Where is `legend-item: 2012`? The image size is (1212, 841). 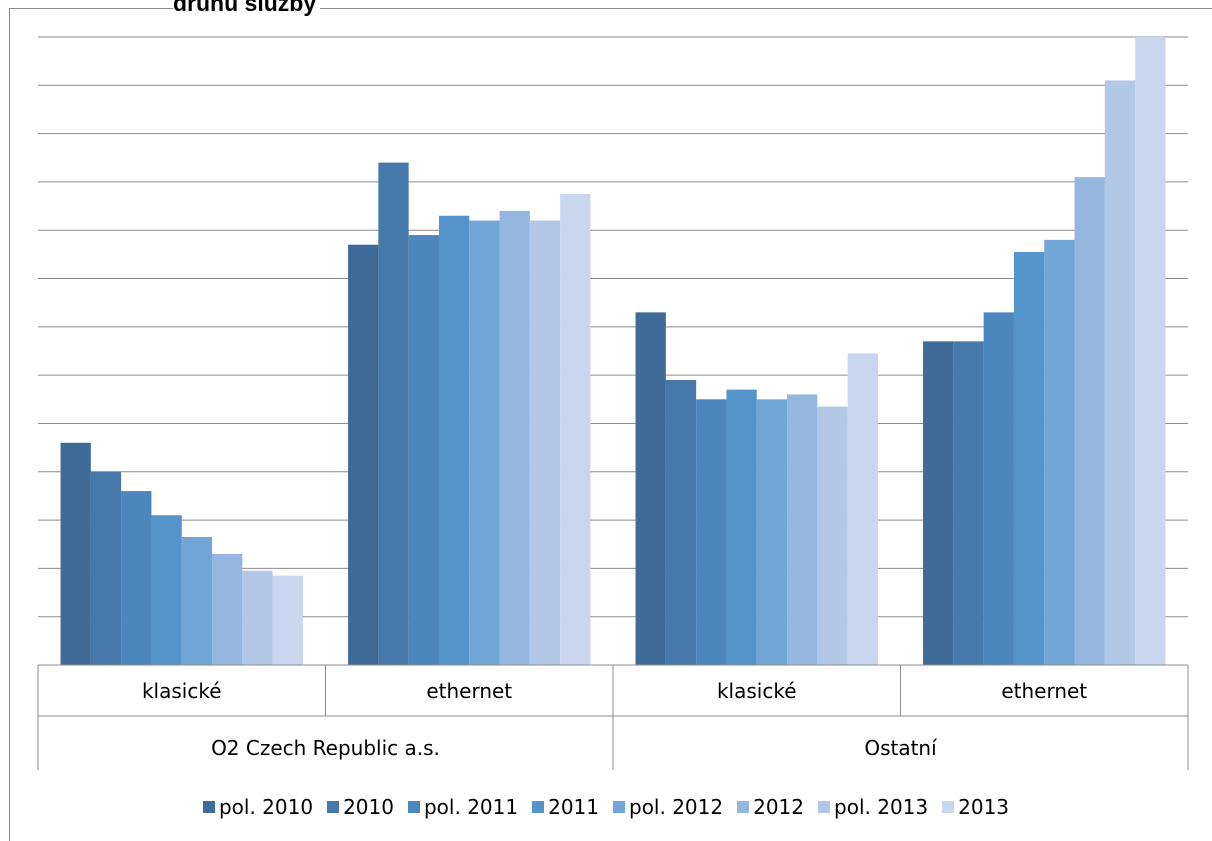
legend-item: 2012 is located at coordinates (770, 807).